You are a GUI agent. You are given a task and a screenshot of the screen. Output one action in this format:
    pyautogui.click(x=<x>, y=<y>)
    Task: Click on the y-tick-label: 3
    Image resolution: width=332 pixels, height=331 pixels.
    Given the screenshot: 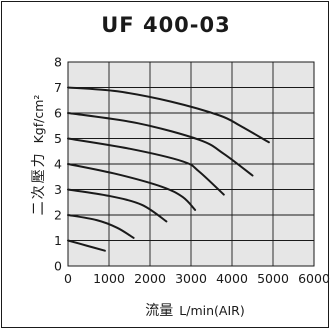 What is the action you would take?
    pyautogui.click(x=58, y=189)
    